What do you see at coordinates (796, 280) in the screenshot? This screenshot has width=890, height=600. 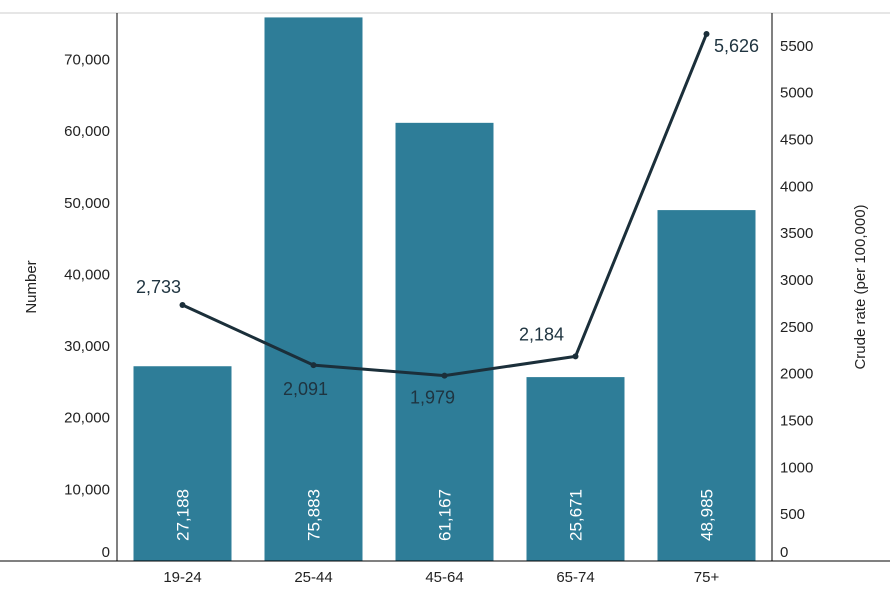 I see `y2-tick-label: 3000` at bounding box center [796, 280].